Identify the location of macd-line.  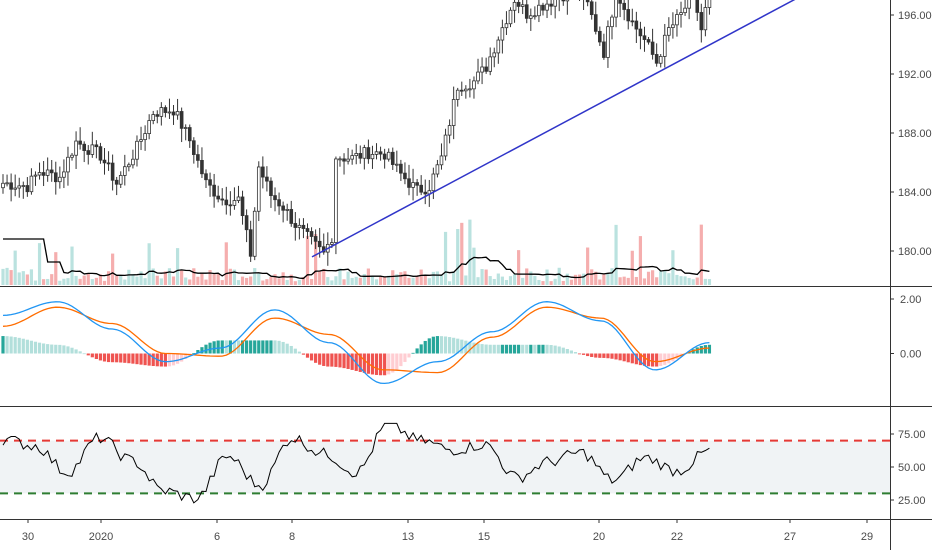
(356, 343).